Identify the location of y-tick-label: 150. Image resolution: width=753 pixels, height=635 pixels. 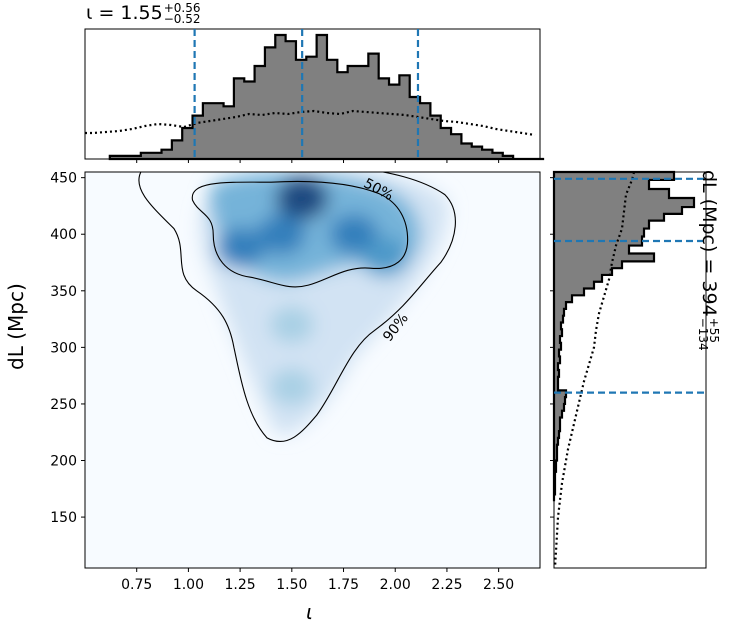
(63, 518).